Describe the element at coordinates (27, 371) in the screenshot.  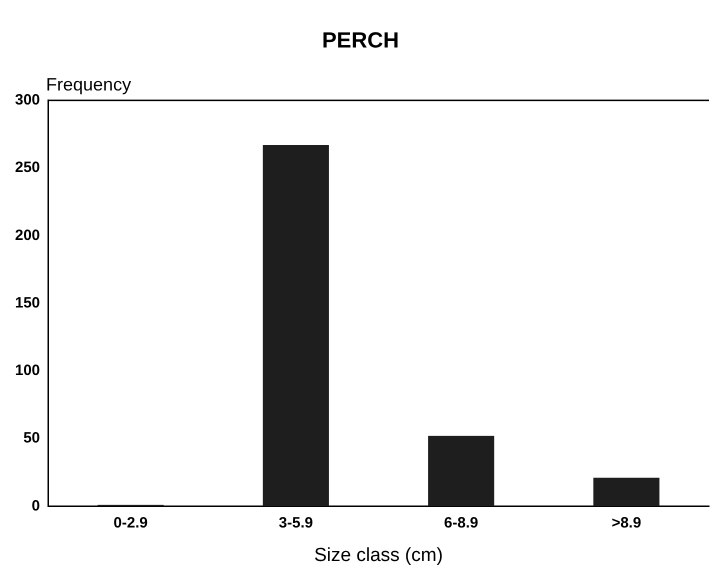
I see `y-tick-label: 100` at that location.